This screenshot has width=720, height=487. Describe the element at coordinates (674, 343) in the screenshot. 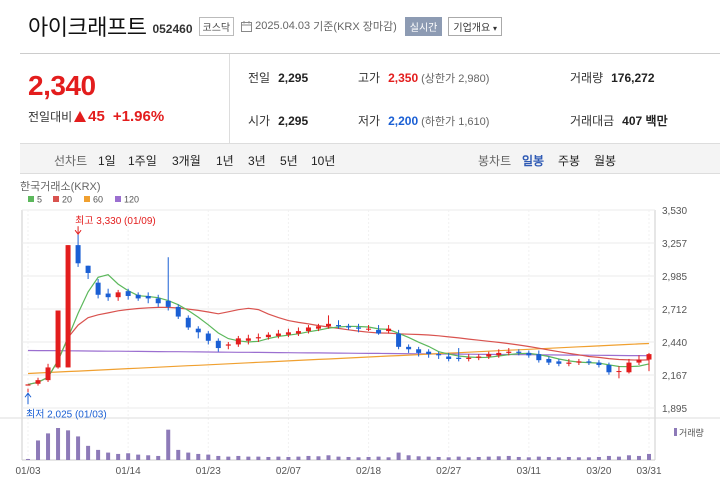

I see `y-tick-label: 2,440` at that location.